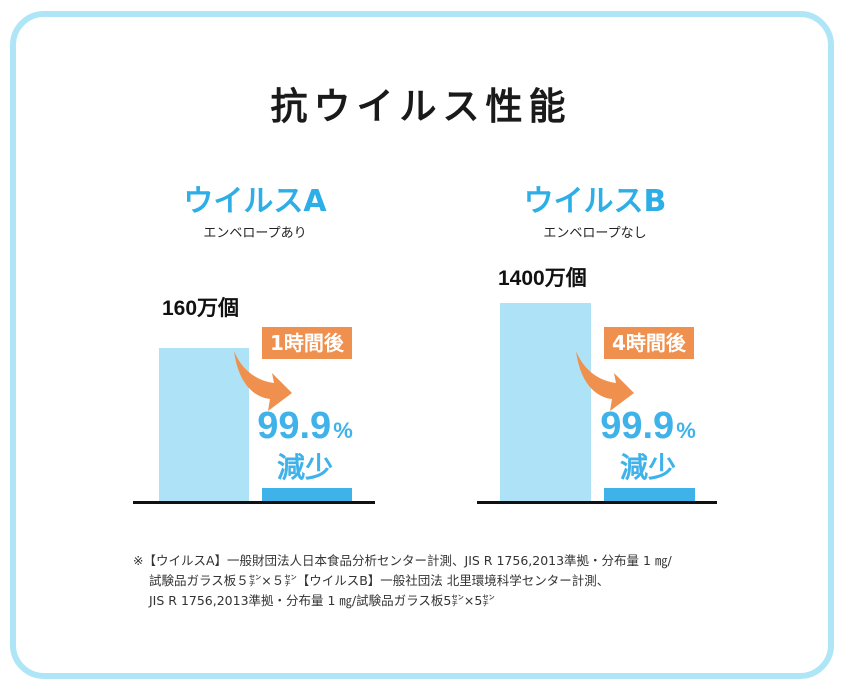  What do you see at coordinates (263, 381) in the screenshot?
I see `chart-a-down-arrow-icon` at bounding box center [263, 381].